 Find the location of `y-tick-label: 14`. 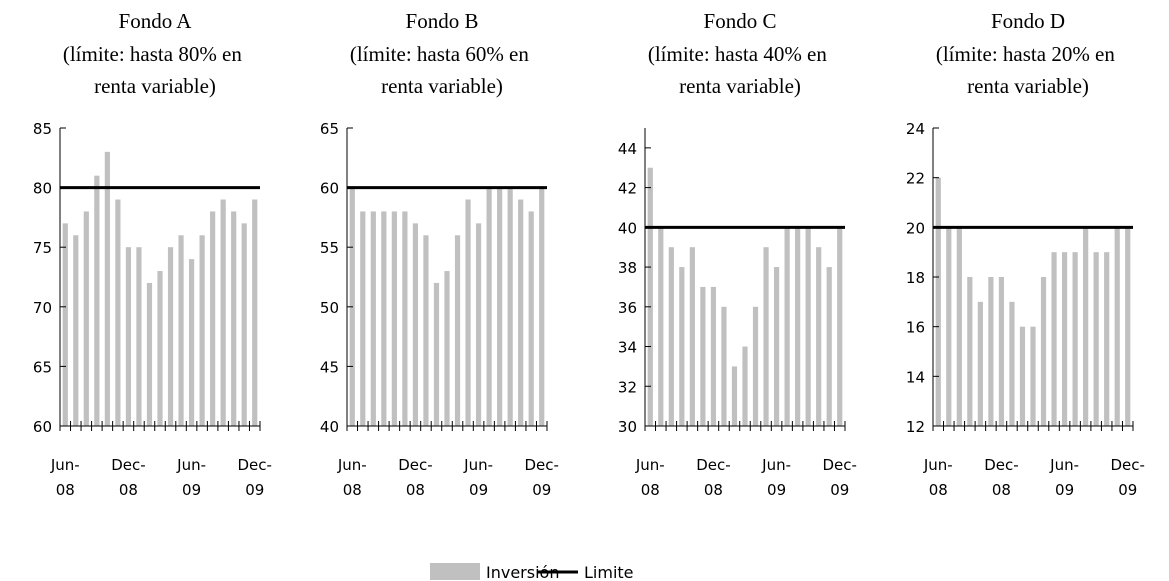

y-tick-label: 14 is located at coordinates (915, 377).